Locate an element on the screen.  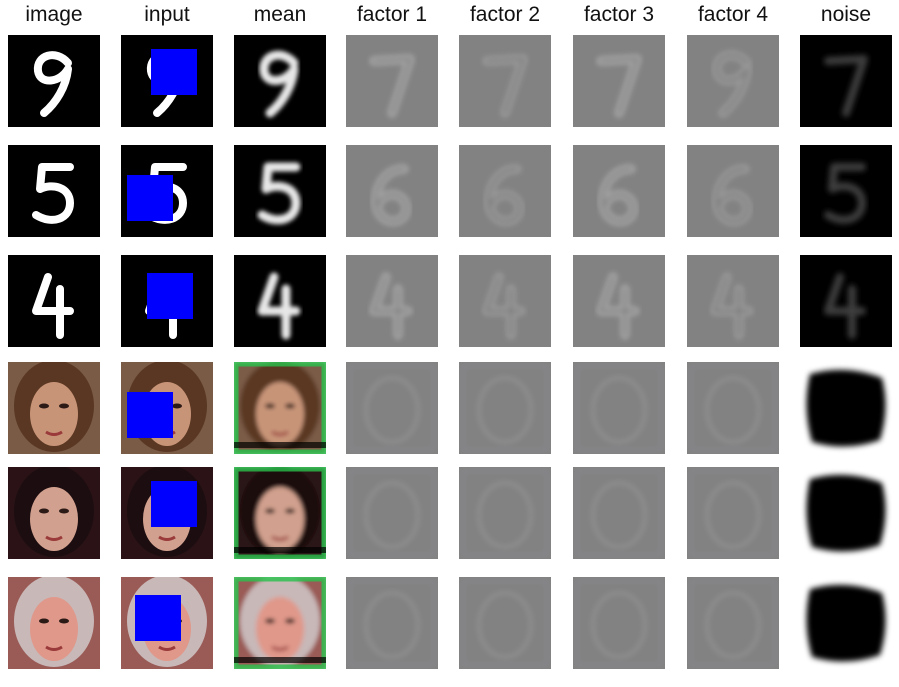
cell-row3-image is located at coordinates (54, 301).